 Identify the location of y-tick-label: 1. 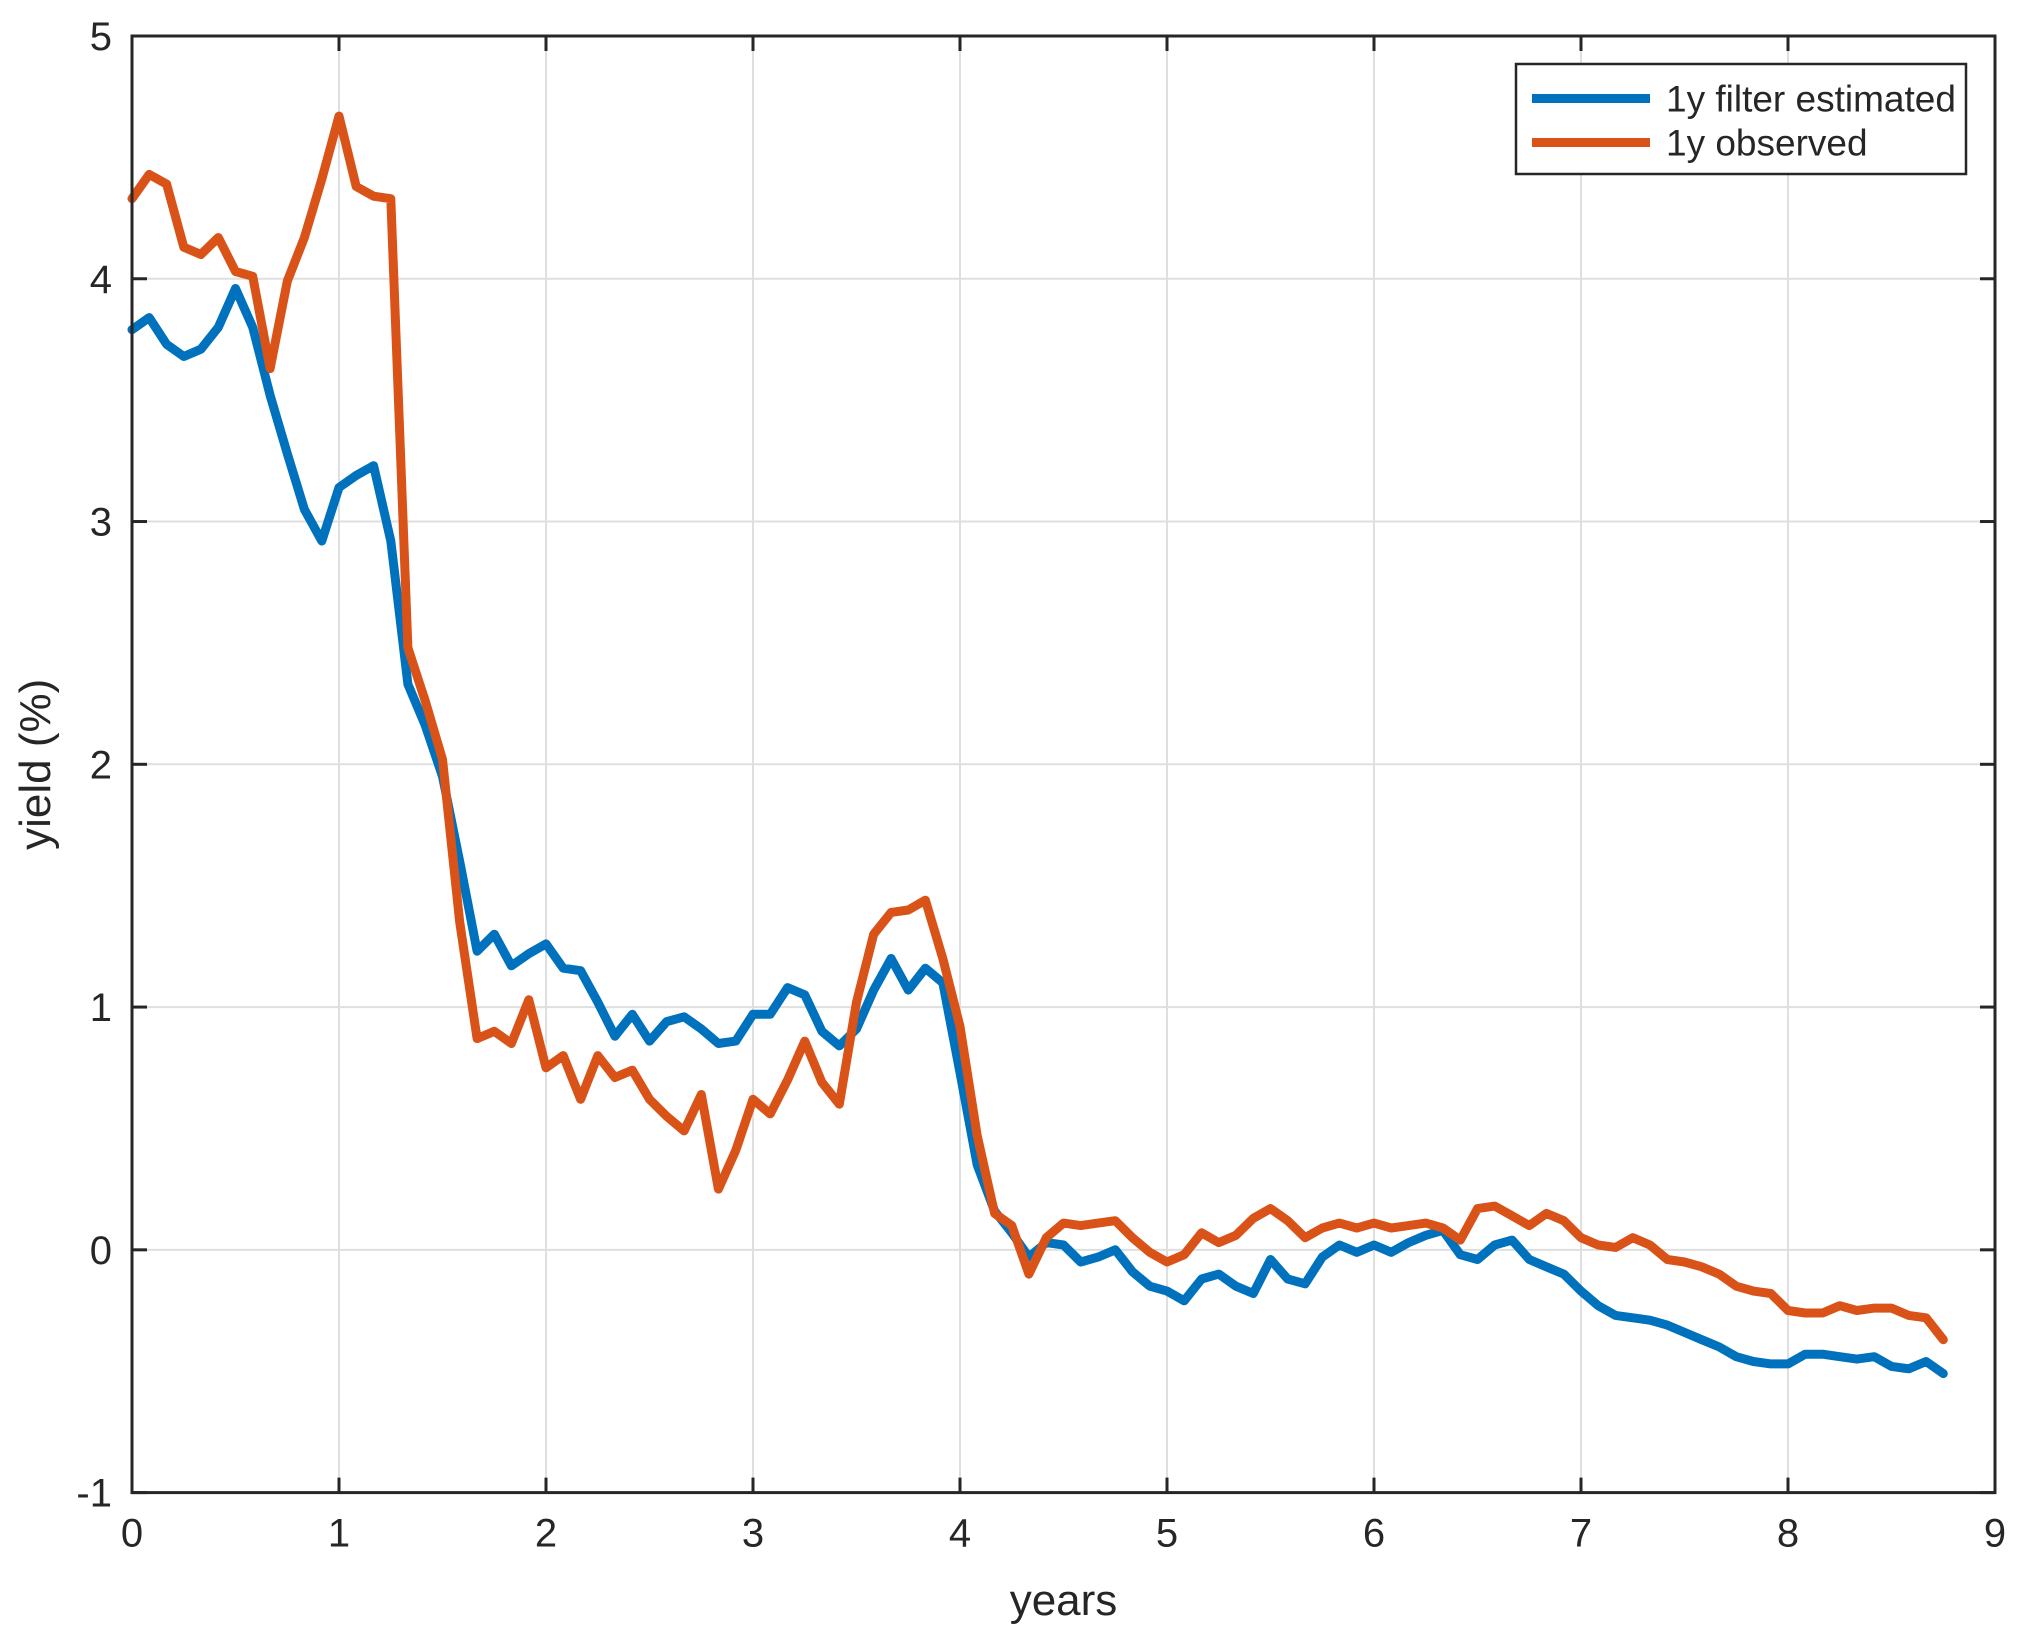
(101, 1008).